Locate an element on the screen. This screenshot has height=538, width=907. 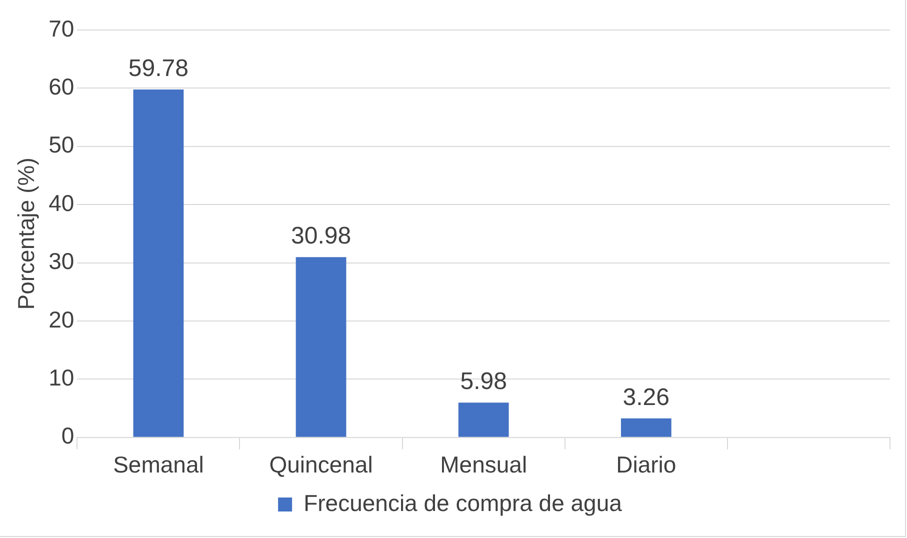
y-tick-label: 0 is located at coordinates (67, 435).